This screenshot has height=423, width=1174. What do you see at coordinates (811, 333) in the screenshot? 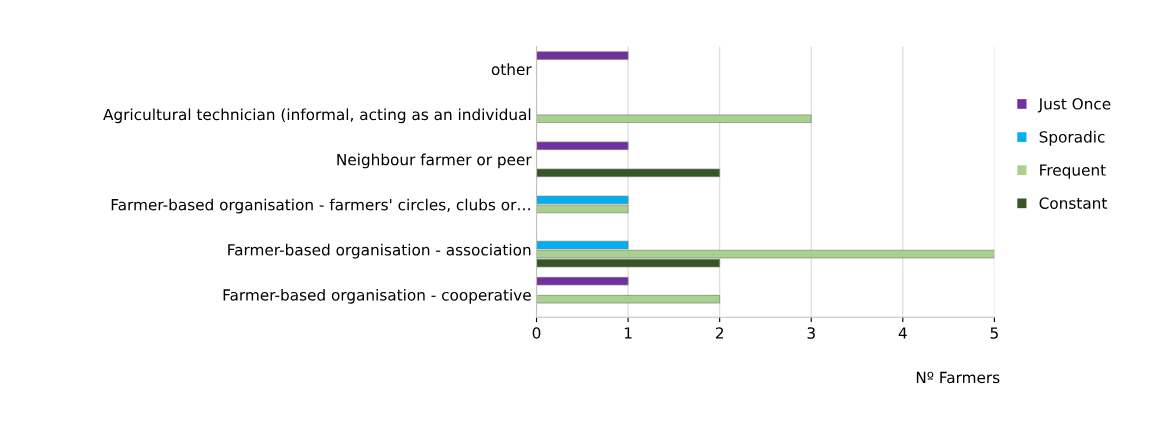
I see `x-tick-label: 3` at bounding box center [811, 333].